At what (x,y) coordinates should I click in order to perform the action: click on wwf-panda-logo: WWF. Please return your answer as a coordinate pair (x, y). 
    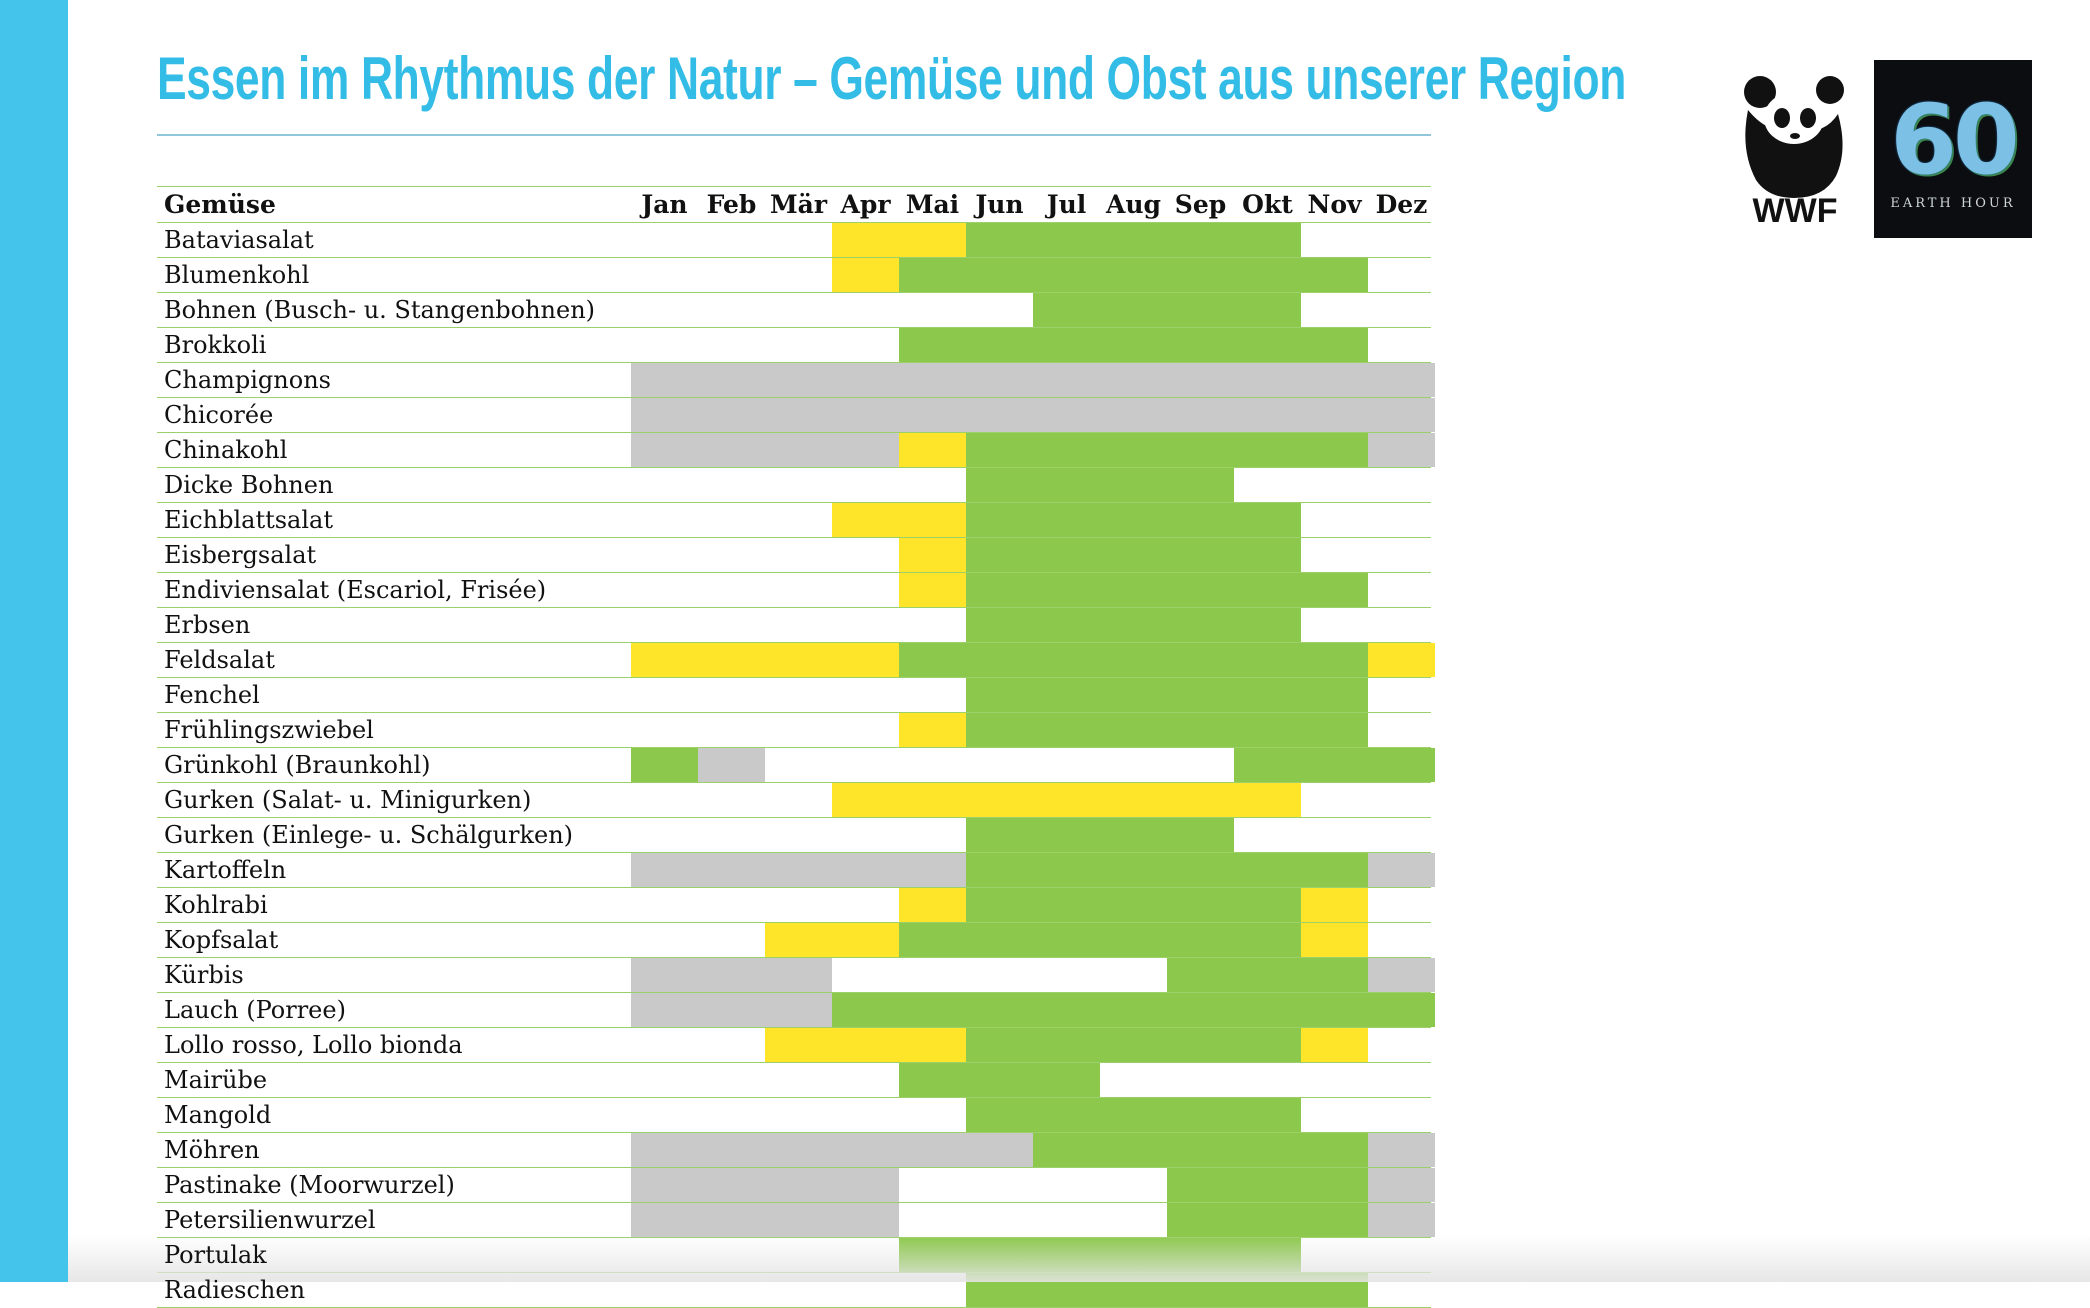
    Looking at the image, I should click on (1794, 153).